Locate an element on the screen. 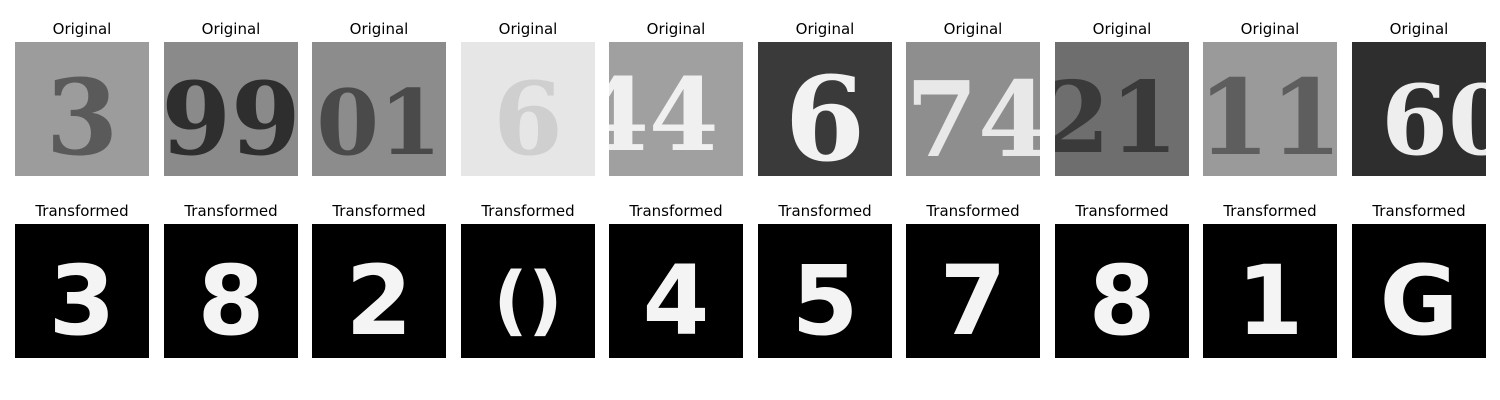 The height and width of the screenshot is (400, 1500). transformed-digit: 5 is located at coordinates (825, 301).